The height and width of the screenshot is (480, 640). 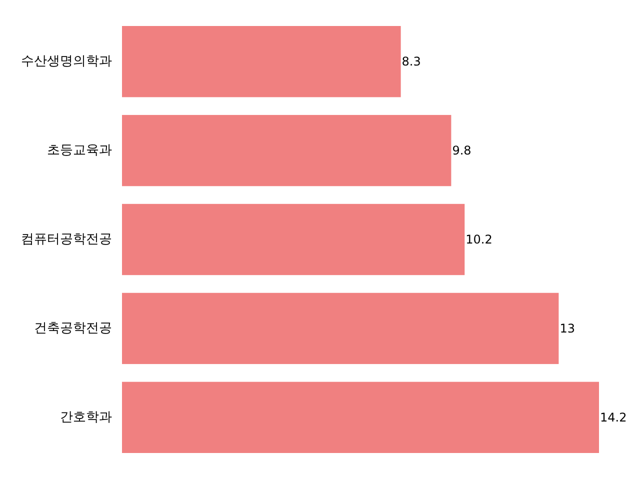 I want to click on data-label: 8.3, so click(x=411, y=61).